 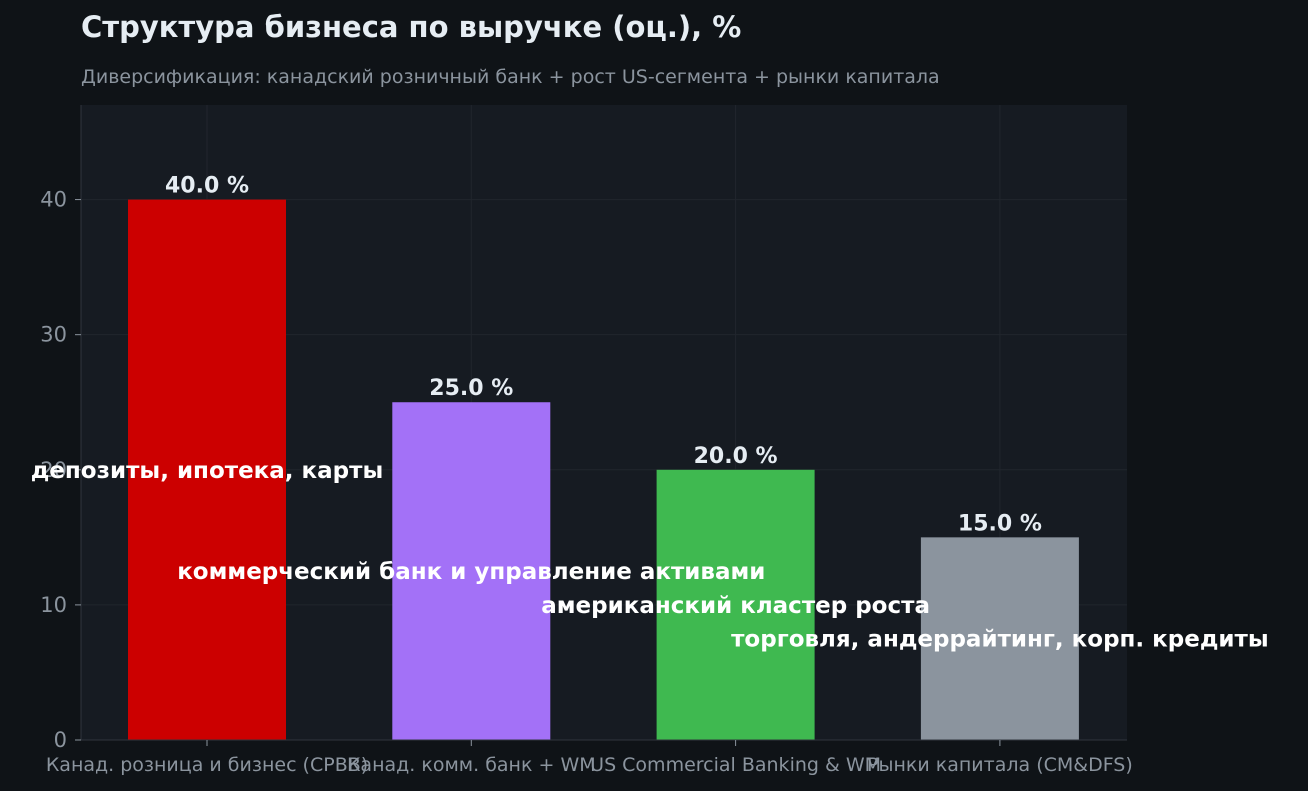 What do you see at coordinates (60, 740) in the screenshot?
I see `y-tick-label: 0` at bounding box center [60, 740].